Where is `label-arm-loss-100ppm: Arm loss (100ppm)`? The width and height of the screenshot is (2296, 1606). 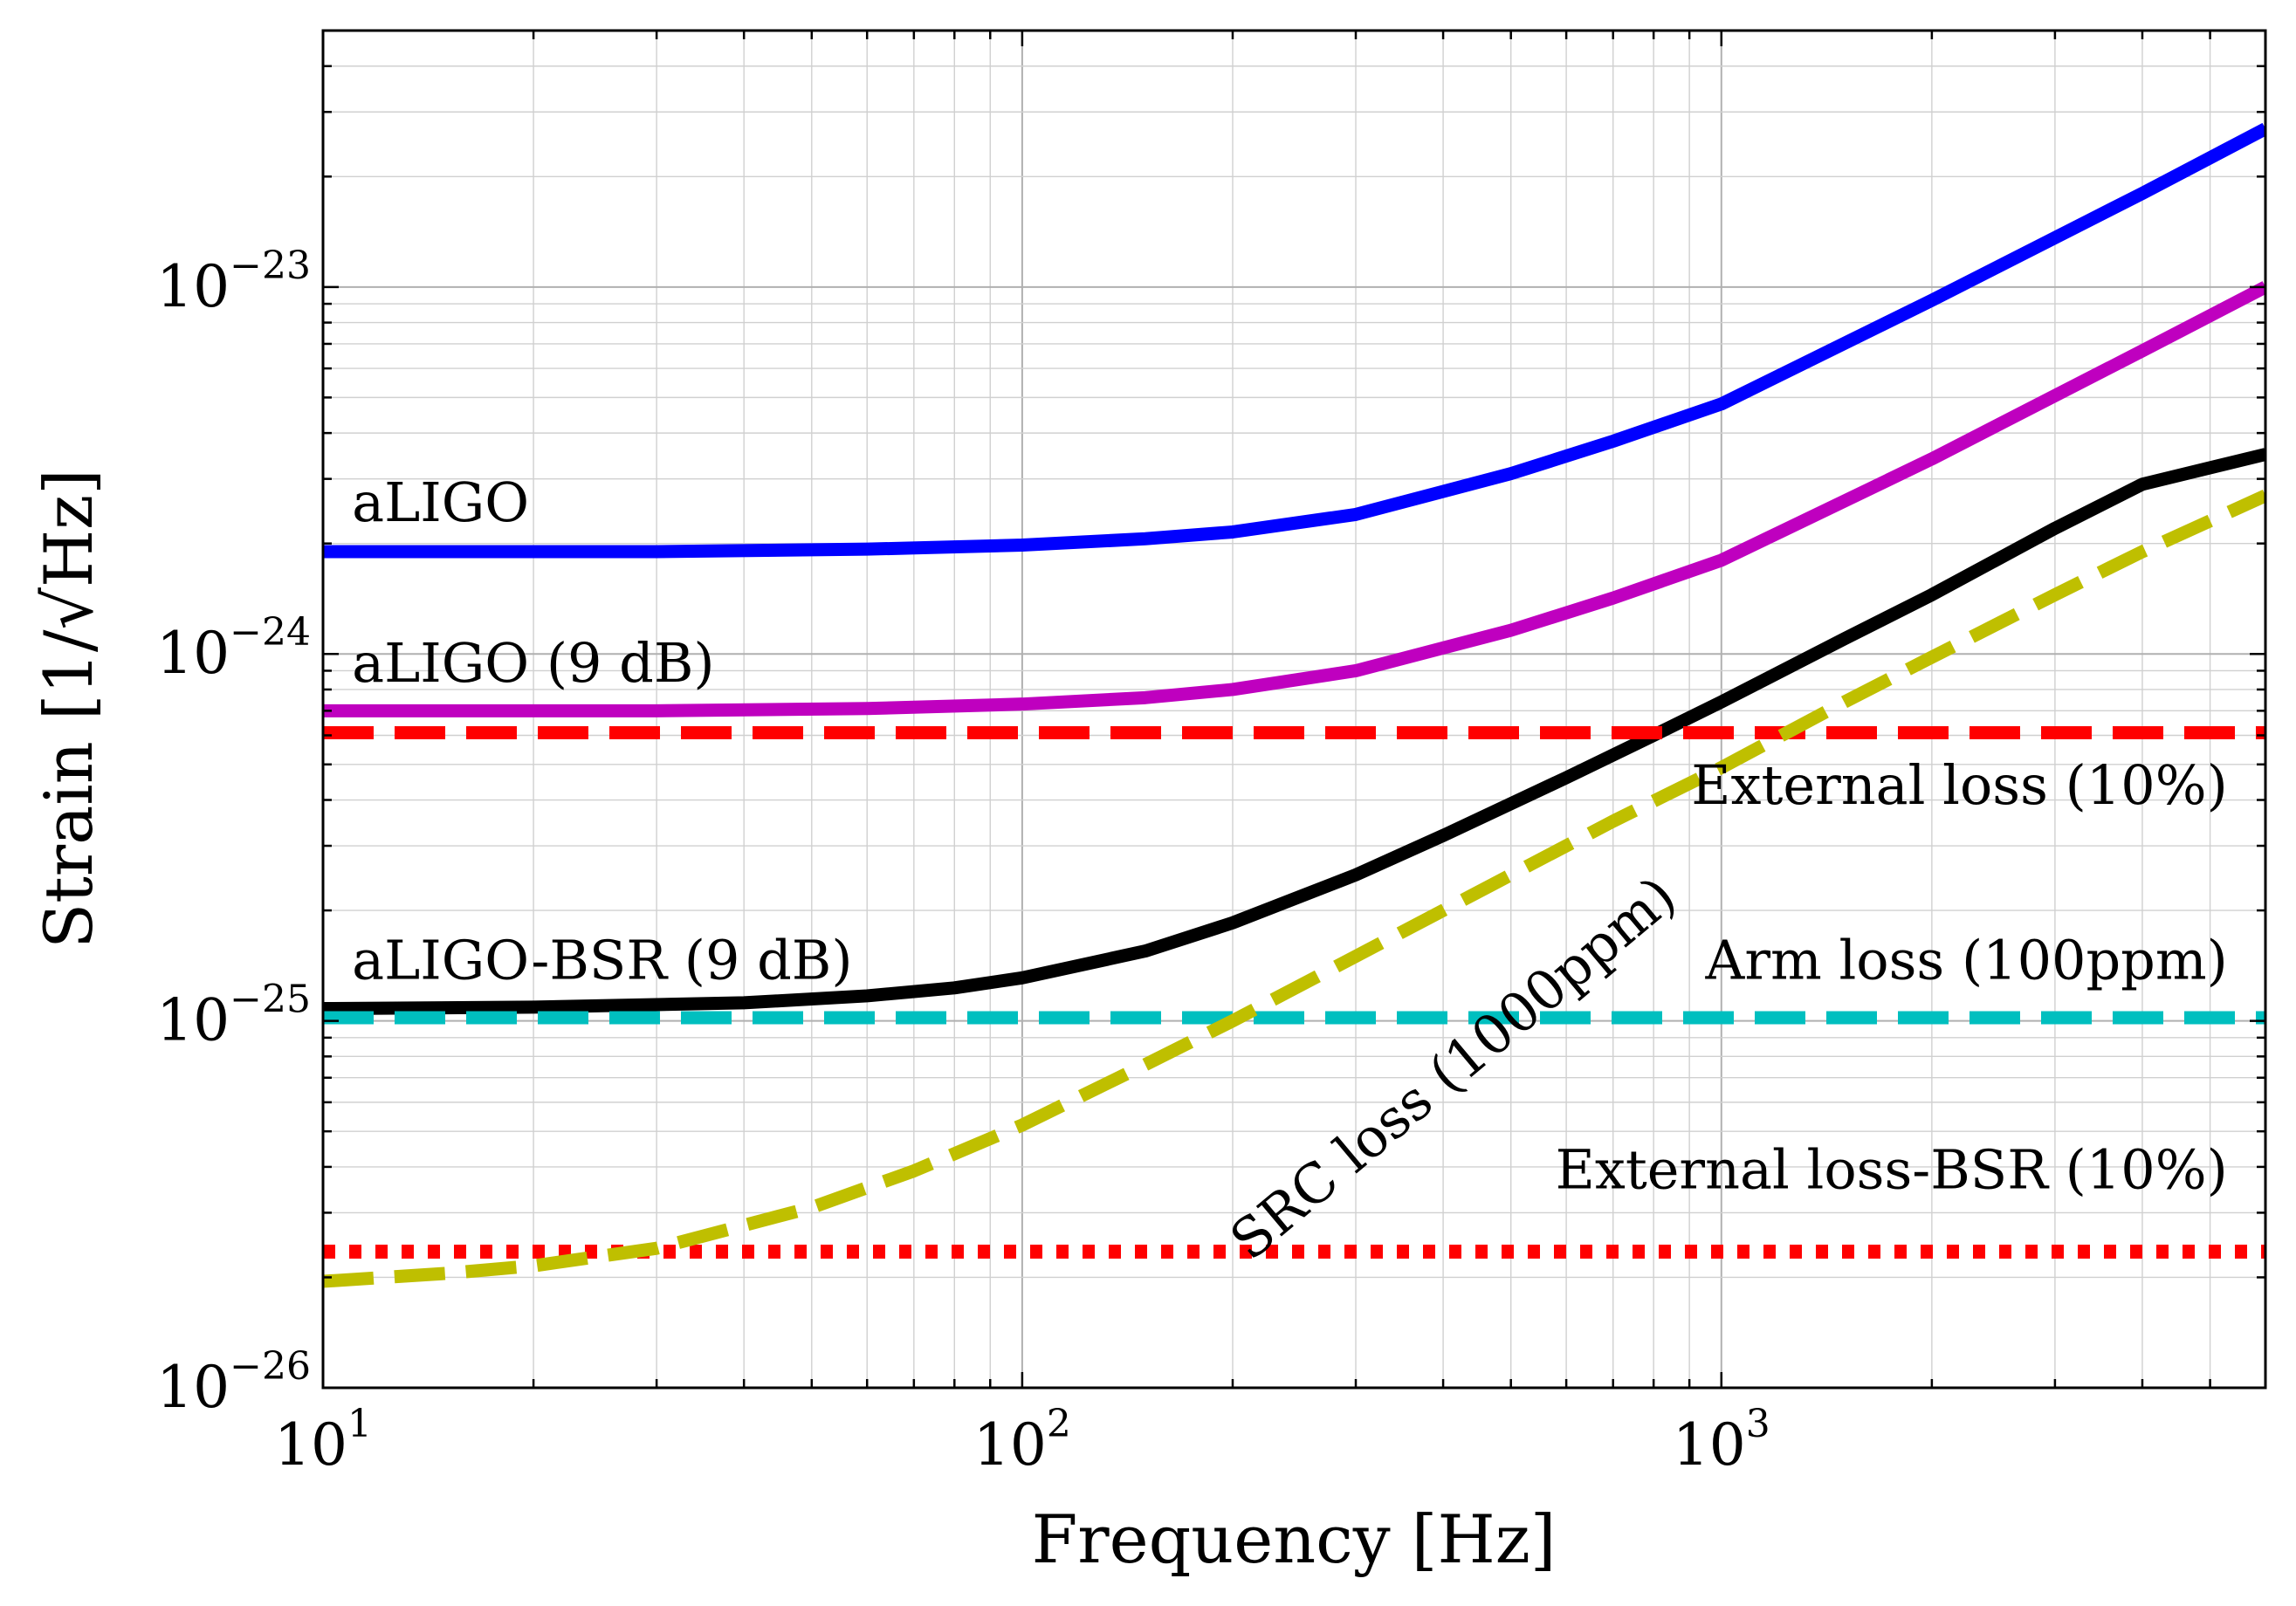 label-arm-loss-100ppm: Arm loss (100ppm) is located at coordinates (1966, 960).